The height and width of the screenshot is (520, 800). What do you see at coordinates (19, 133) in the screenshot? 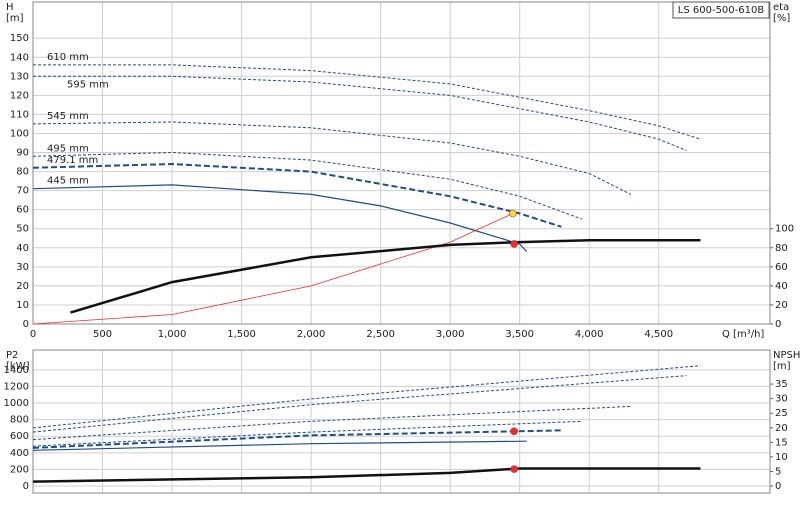
I see `y-tick-label: 100` at bounding box center [19, 133].